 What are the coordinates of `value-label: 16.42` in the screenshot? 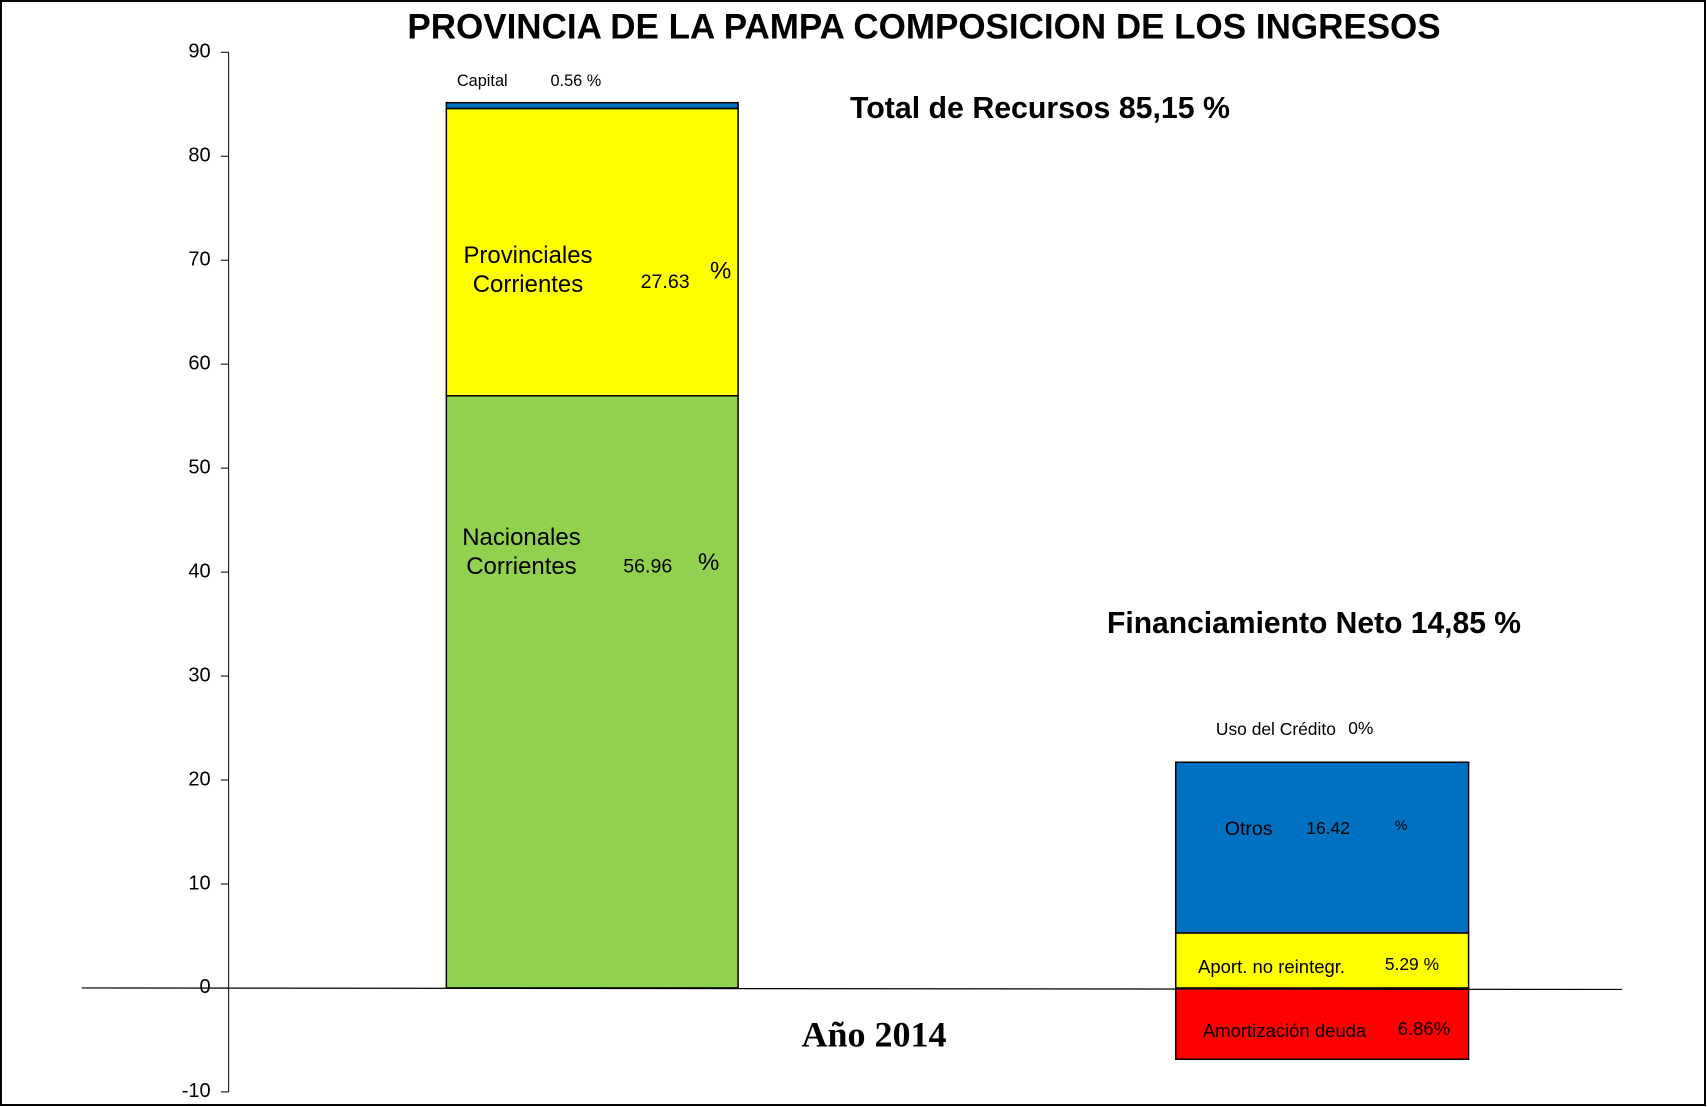 It's located at (1328, 828).